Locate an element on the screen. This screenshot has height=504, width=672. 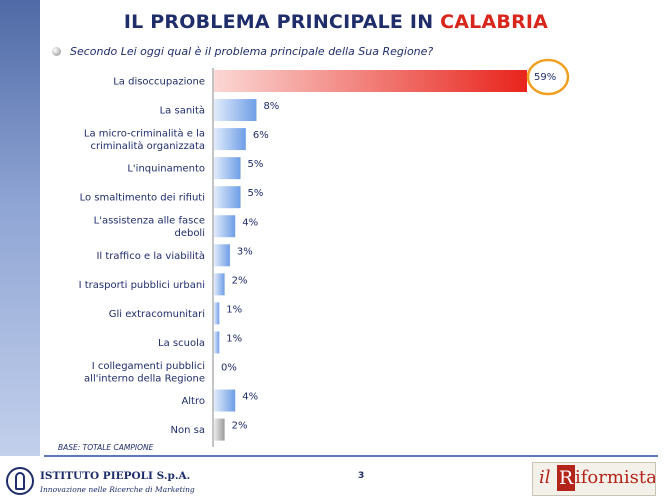
category-label-2-line-0: La micro-criminalità e la is located at coordinates (144, 133).